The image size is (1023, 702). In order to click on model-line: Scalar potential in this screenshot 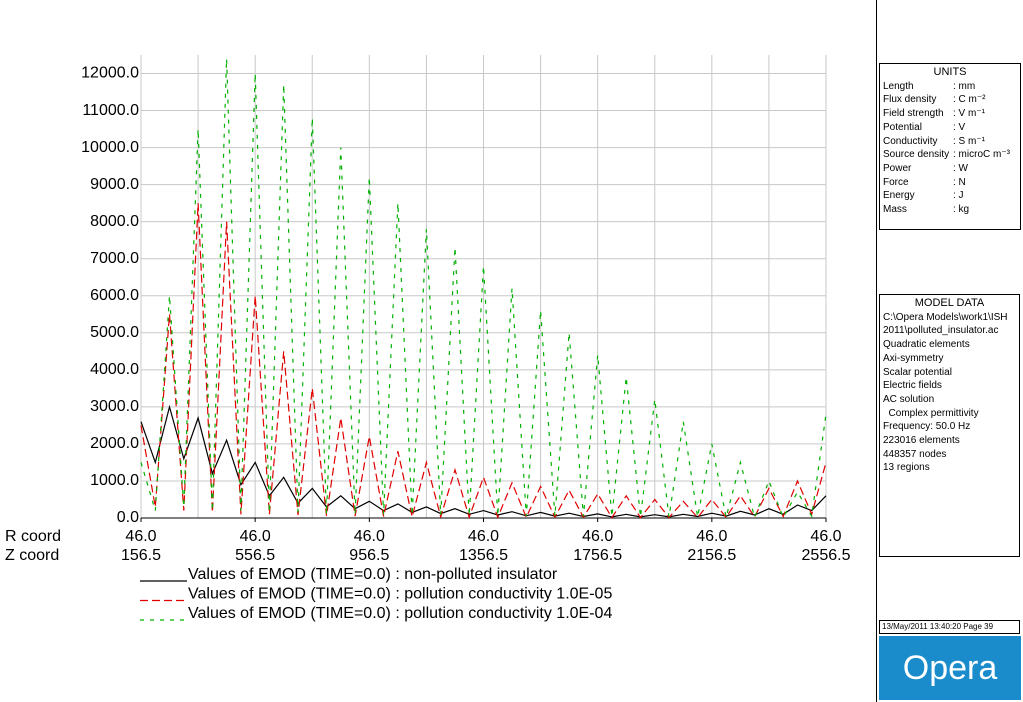, I will do `click(917, 372)`.